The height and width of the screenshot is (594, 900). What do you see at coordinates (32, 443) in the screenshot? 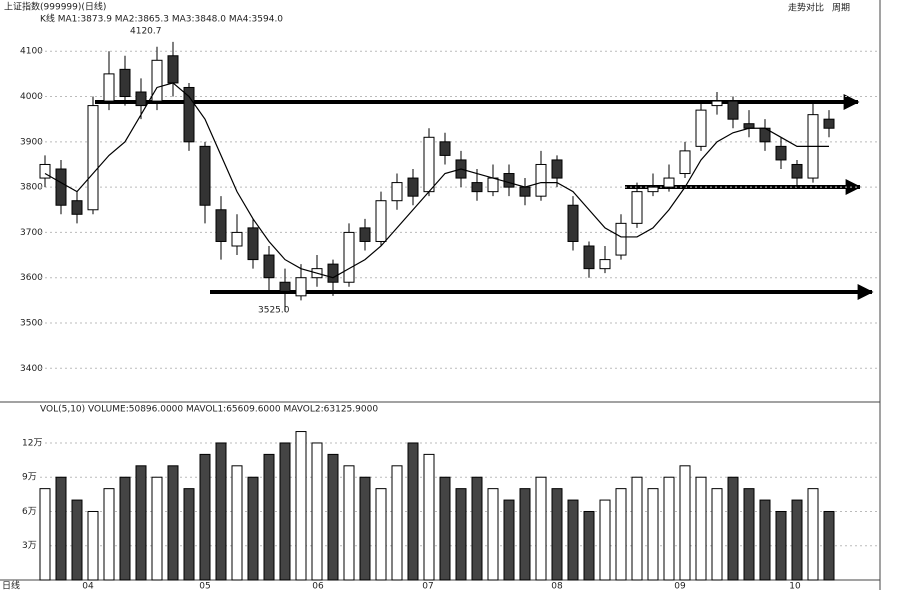
I see `y2-tick-label: 12万` at bounding box center [32, 443].